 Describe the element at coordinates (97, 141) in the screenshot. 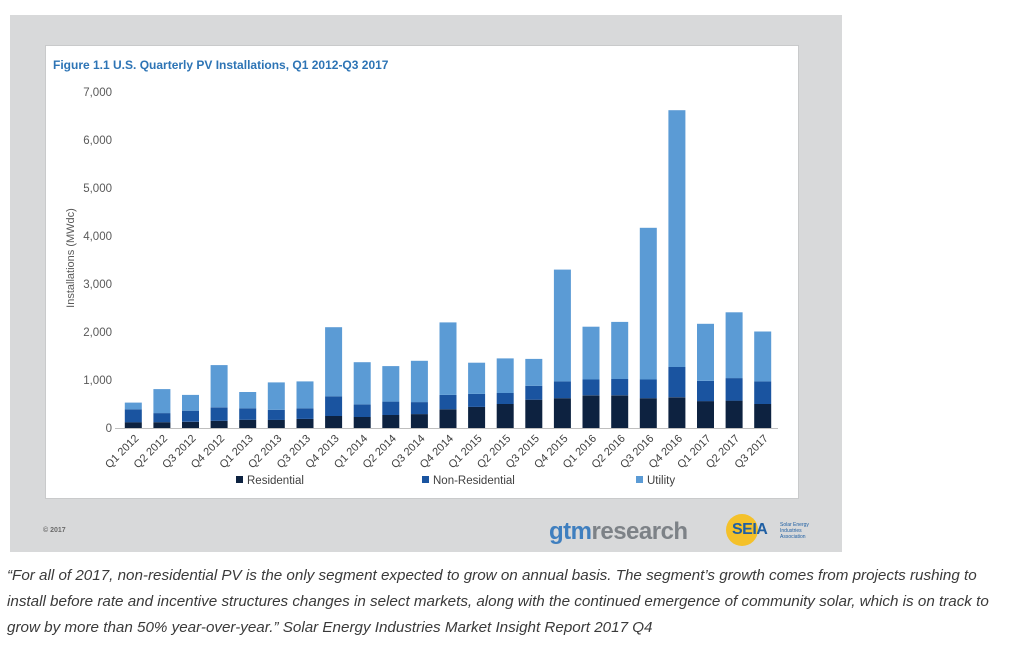

I see `y-tick-label: 6,000` at that location.